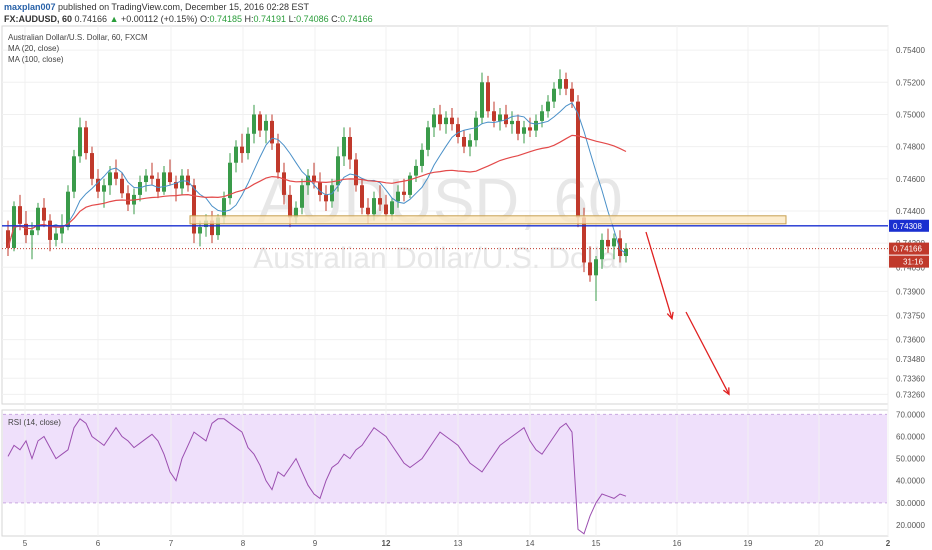 This screenshot has height=550, width=932. Describe the element at coordinates (909, 225) in the screenshot. I see `support-price-tag` at that location.